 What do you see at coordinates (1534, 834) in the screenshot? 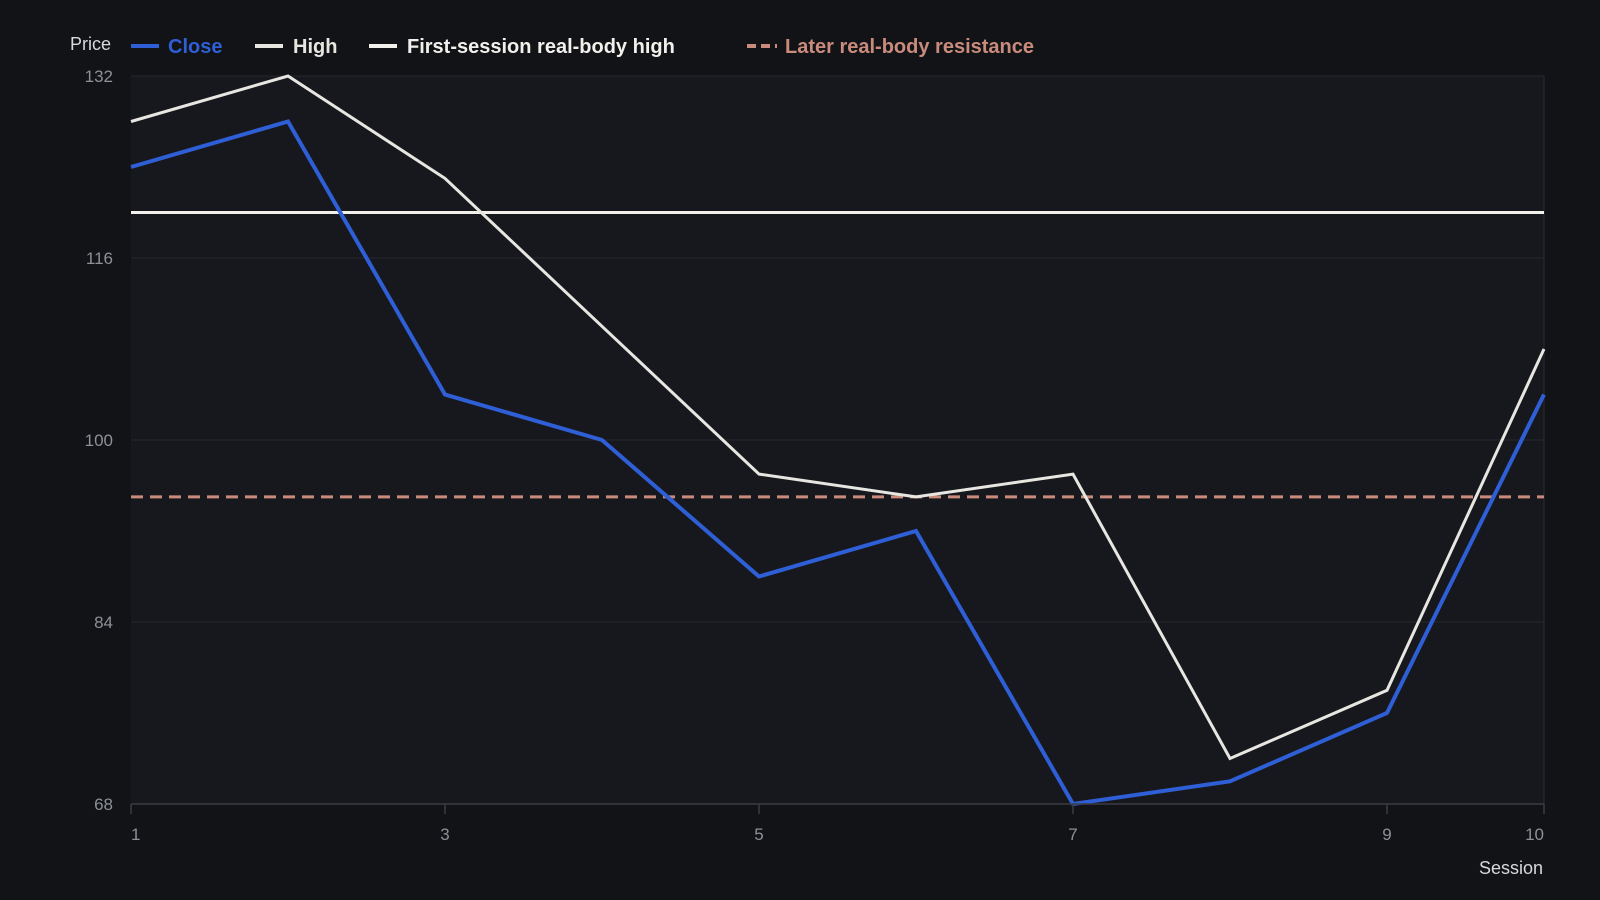
I see `x-tick-label: 10` at bounding box center [1534, 834].